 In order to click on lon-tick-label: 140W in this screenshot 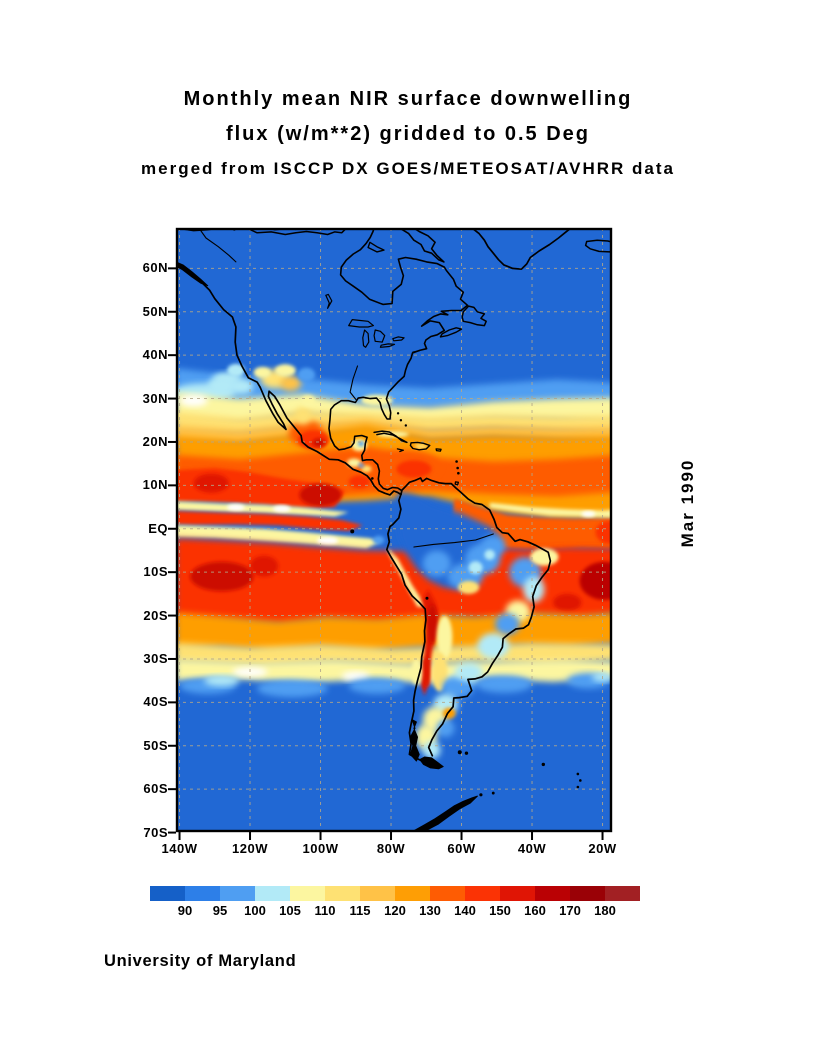, I will do `click(179, 848)`.